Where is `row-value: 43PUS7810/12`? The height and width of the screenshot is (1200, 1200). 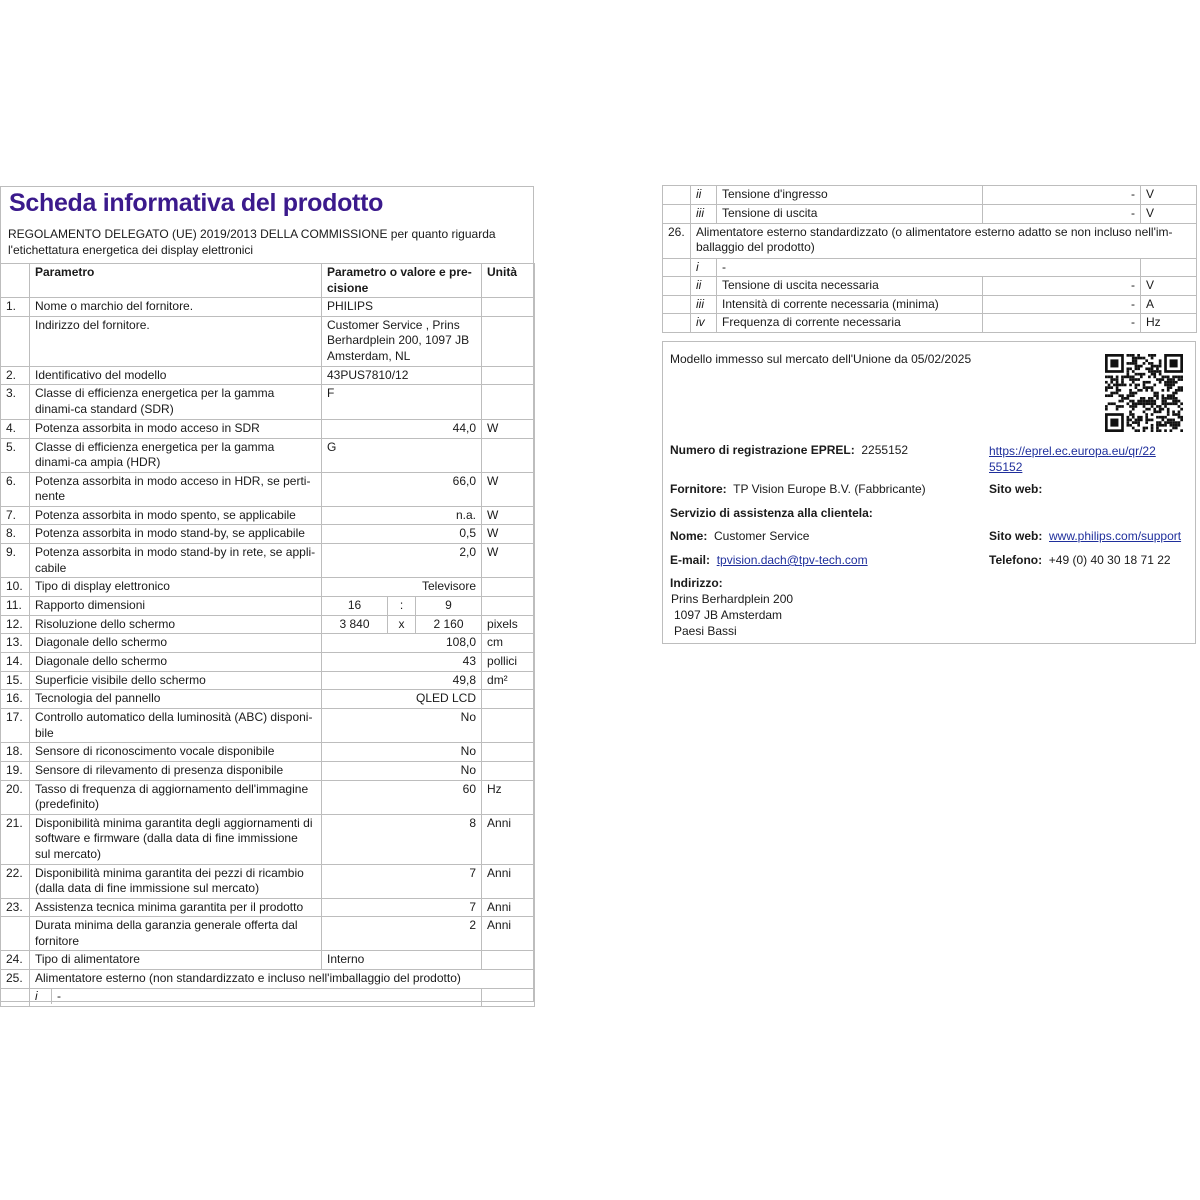 row-value: 43PUS7810/12 is located at coordinates (401, 375).